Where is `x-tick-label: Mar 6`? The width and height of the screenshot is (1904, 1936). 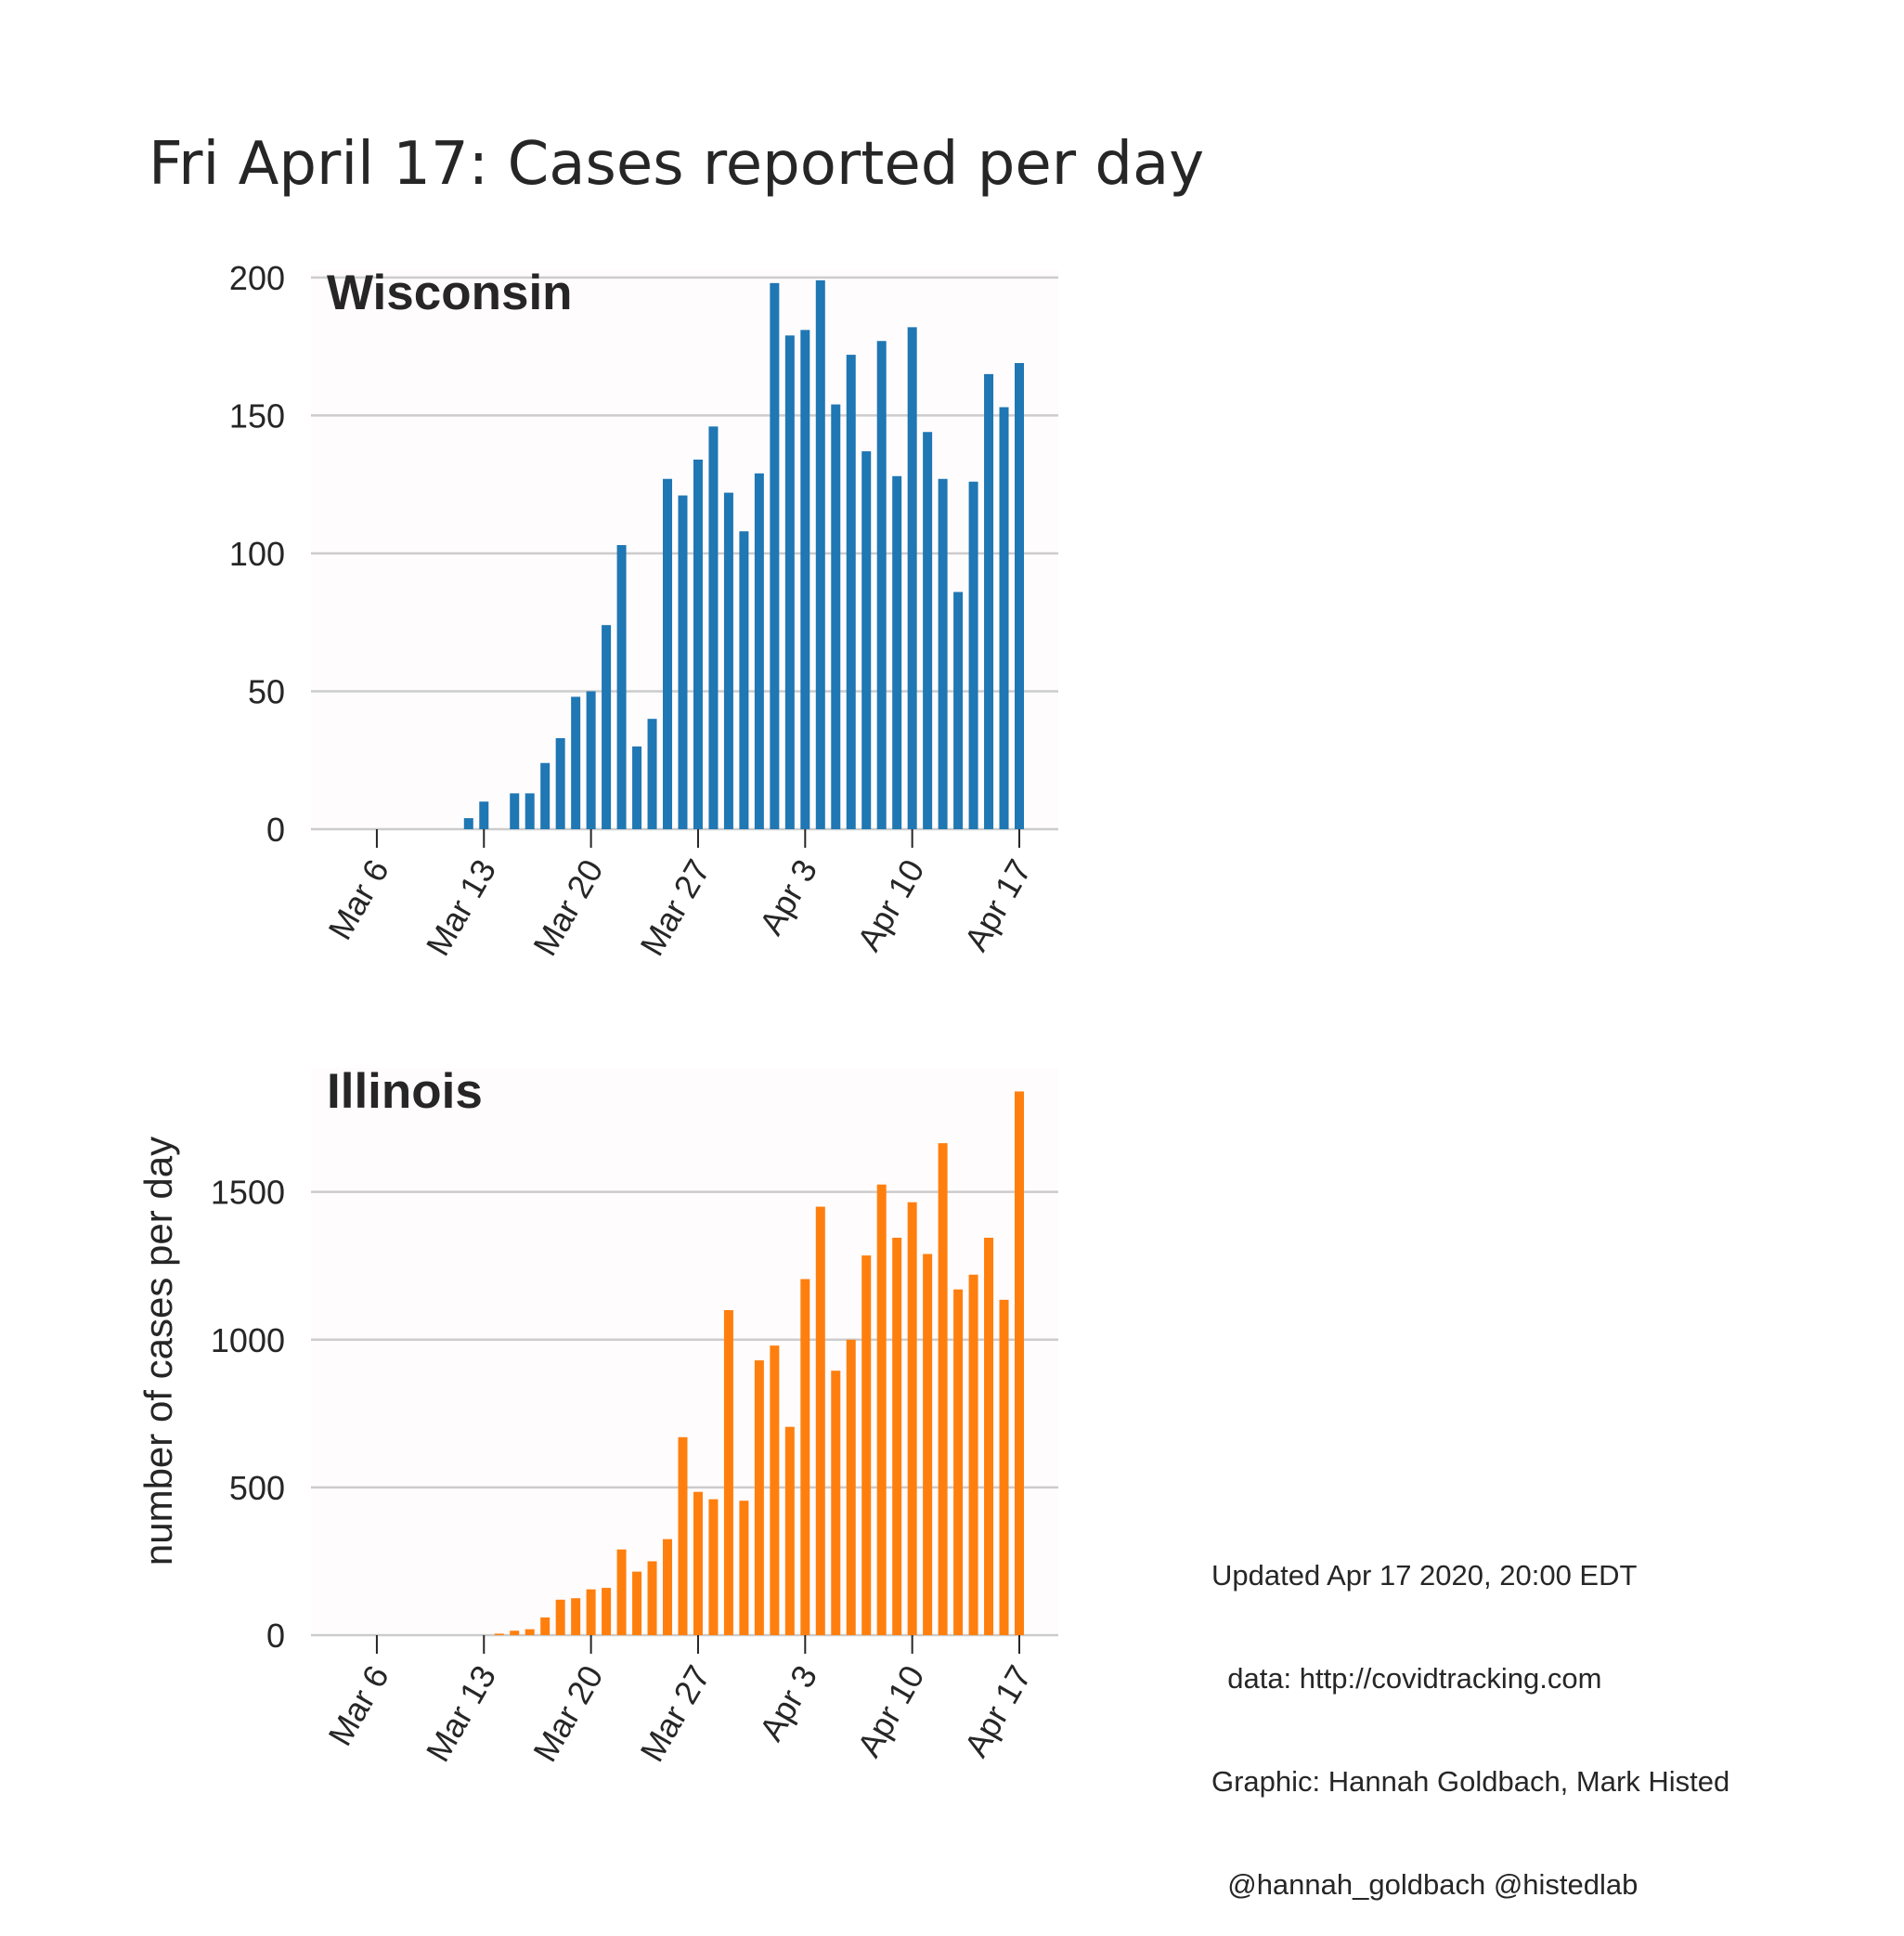
x-tick-label: Mar 6 is located at coordinates (358, 1706).